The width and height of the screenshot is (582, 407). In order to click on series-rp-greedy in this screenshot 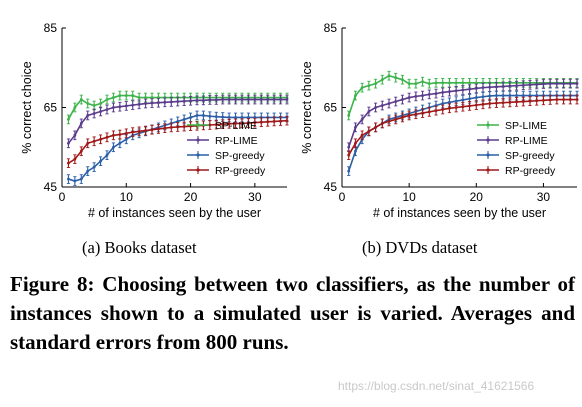, I will do `click(463, 127)`.